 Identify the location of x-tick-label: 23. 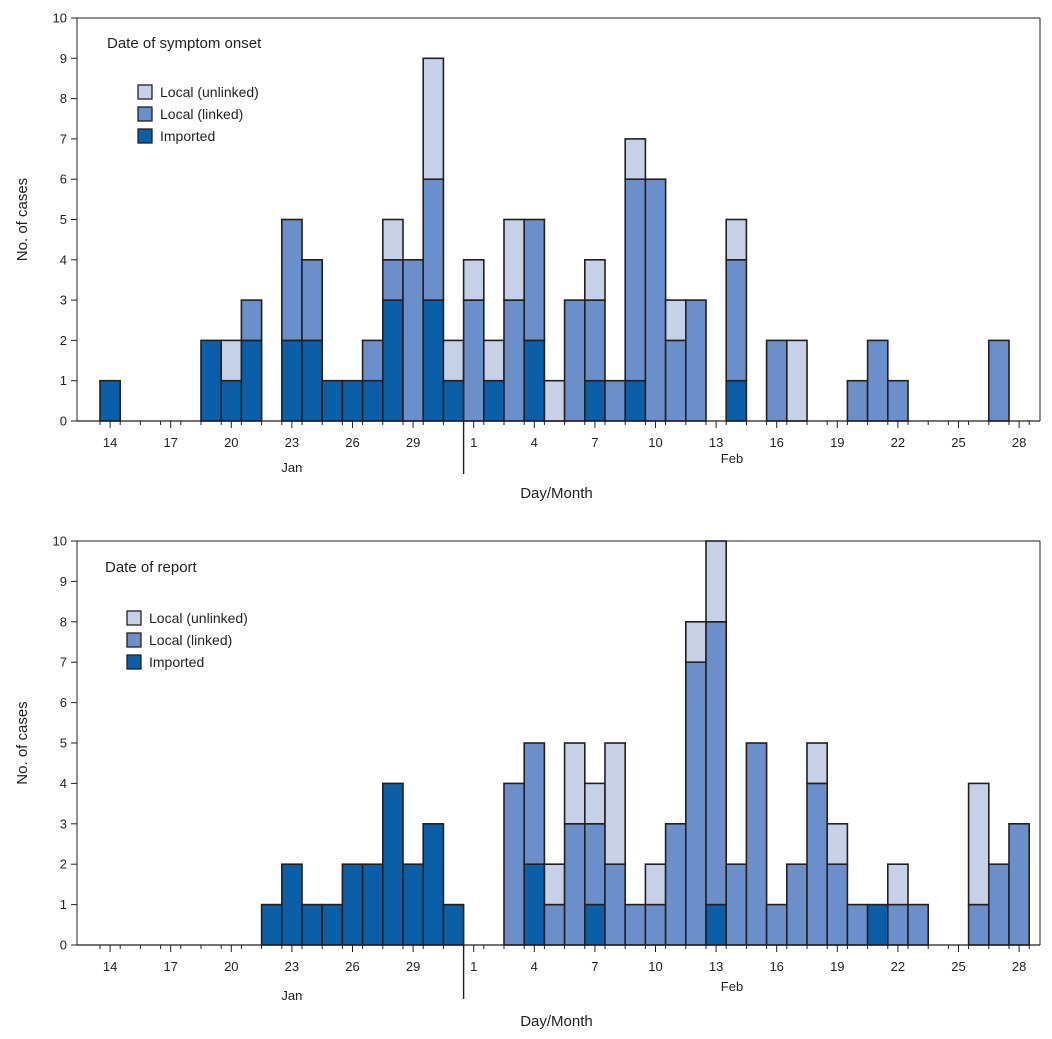
(292, 966).